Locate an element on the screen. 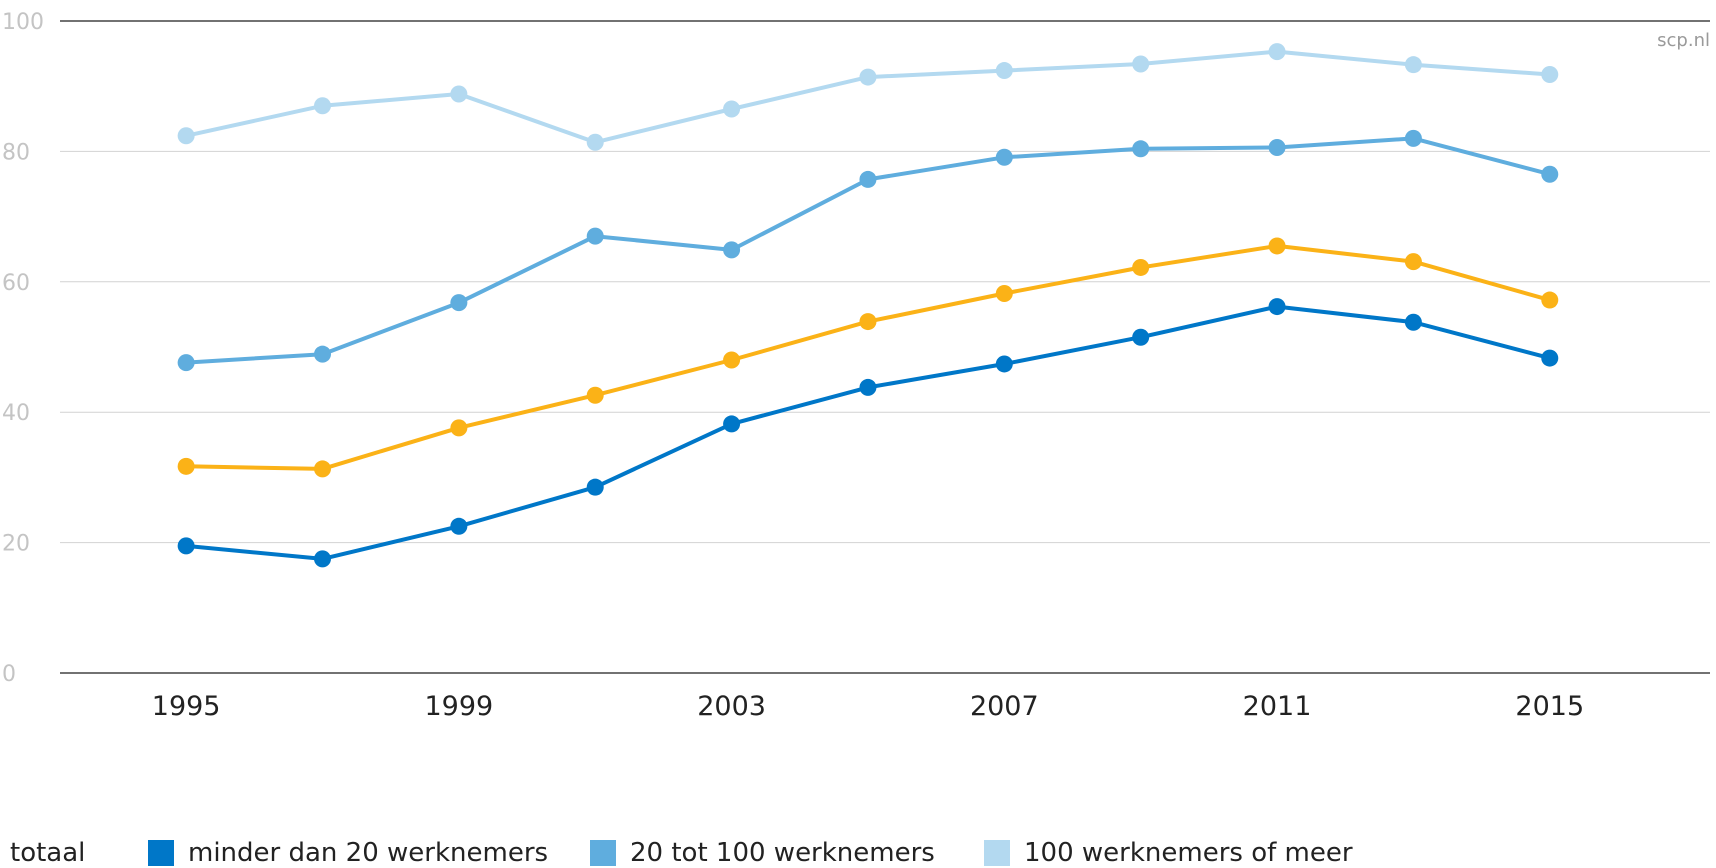  x-tick-label: 1999 is located at coordinates (459, 706).